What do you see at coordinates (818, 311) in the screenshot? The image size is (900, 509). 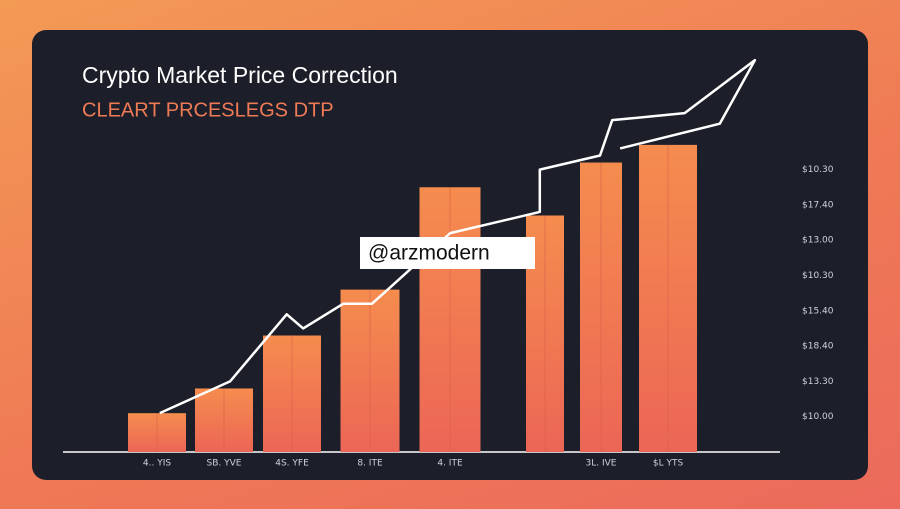 I see `y-tick-label: $15.40` at bounding box center [818, 311].